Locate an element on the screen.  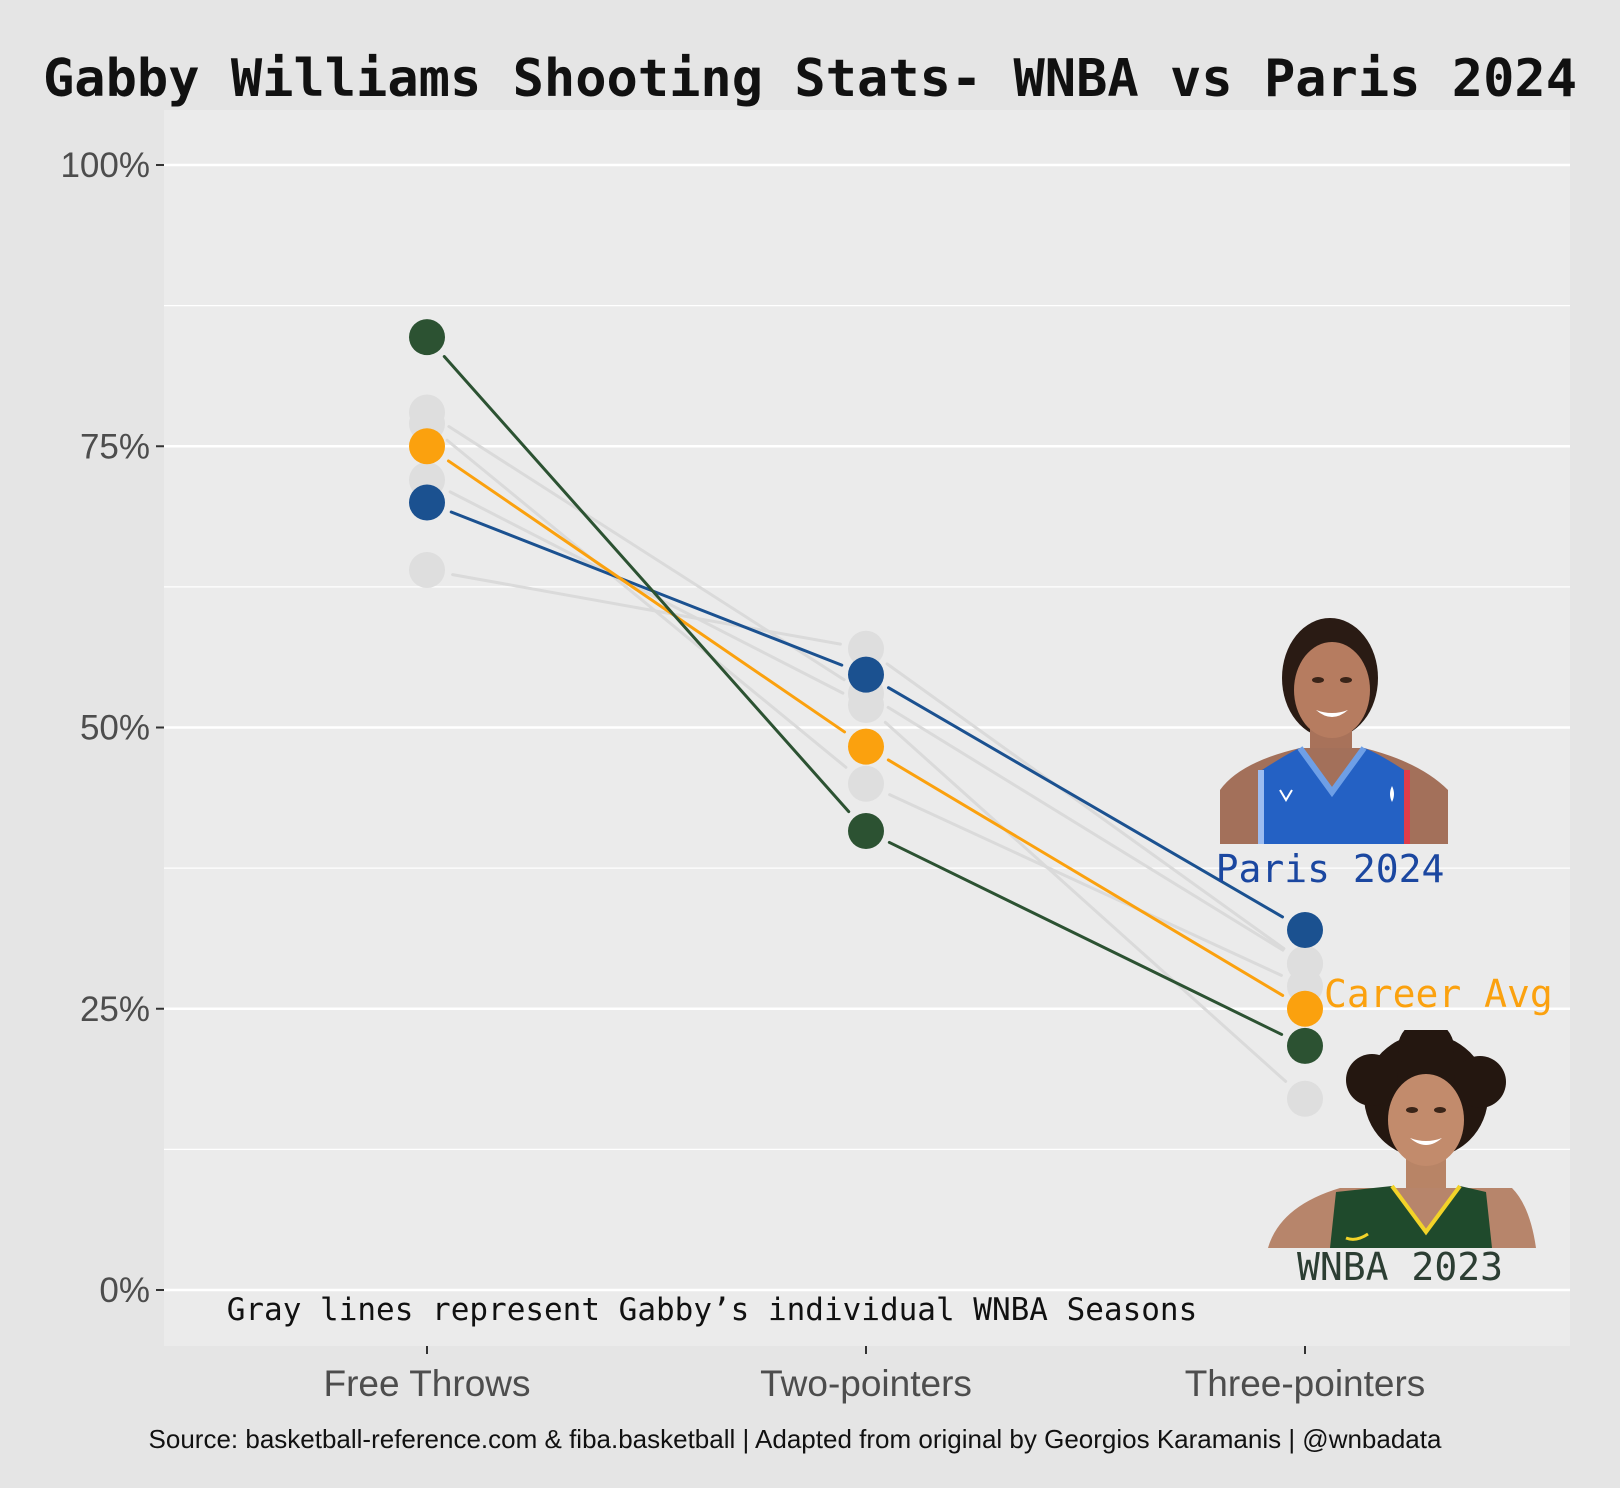
y-tick-label-4: 100% is located at coordinates (105, 165).